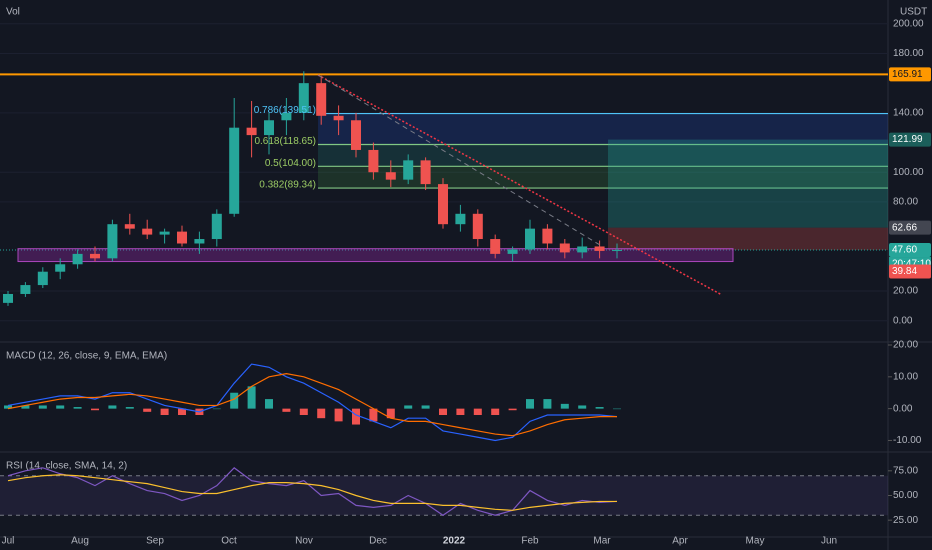  I want to click on y-tick-label: 75.00, so click(905, 470).